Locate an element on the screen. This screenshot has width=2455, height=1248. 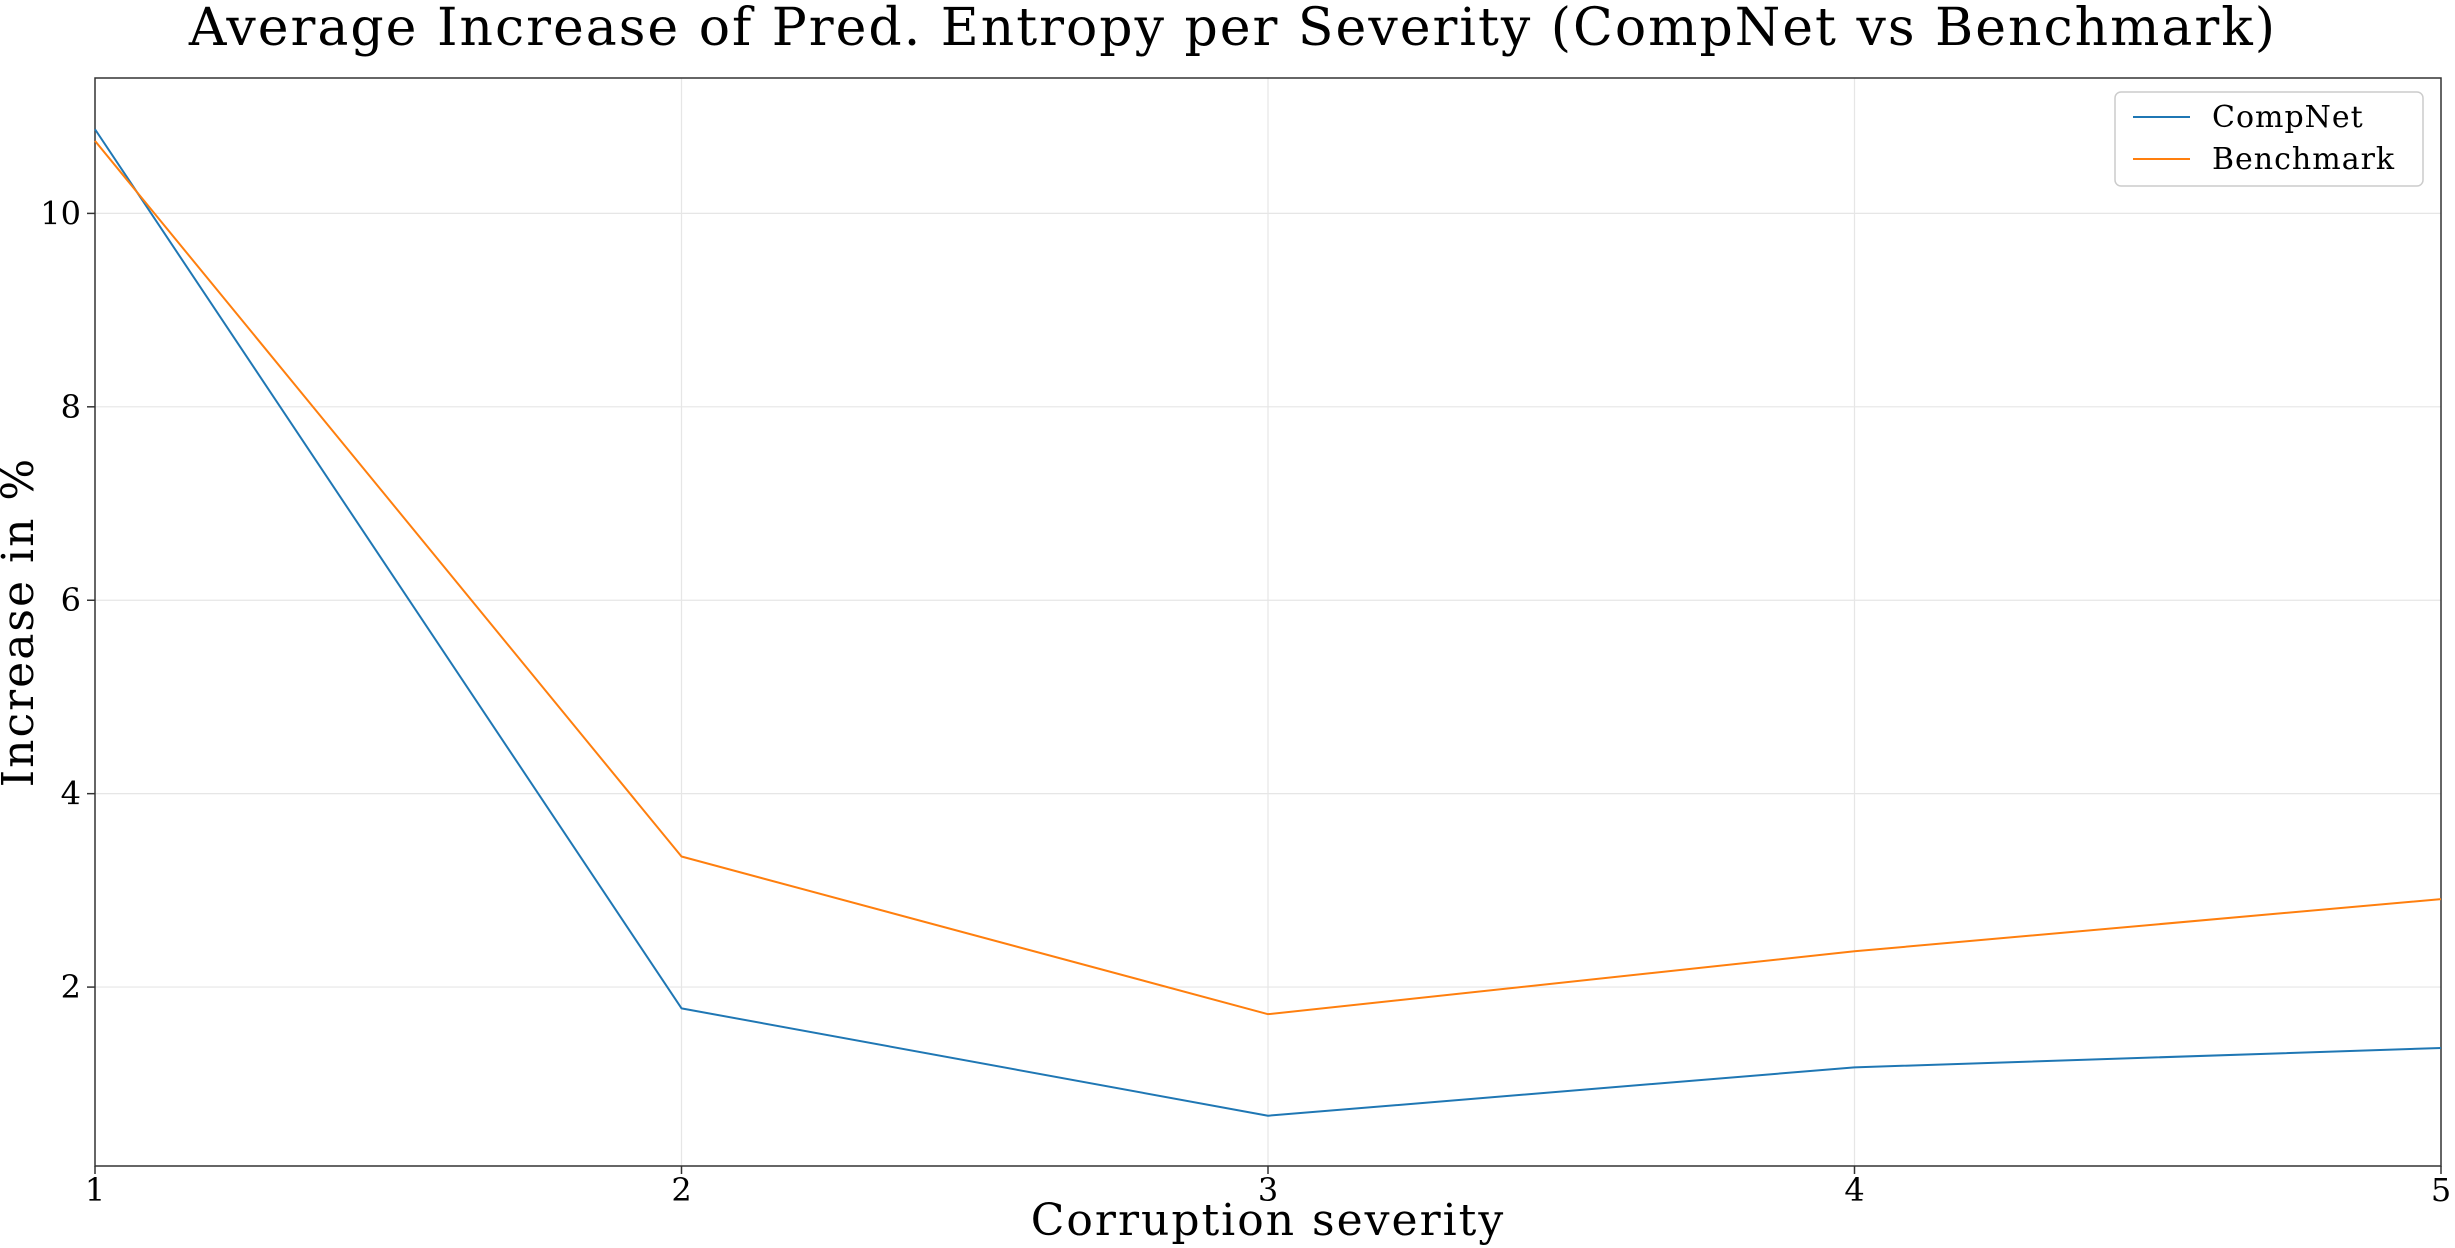
y-tick-label: 8 is located at coordinates (71, 407).